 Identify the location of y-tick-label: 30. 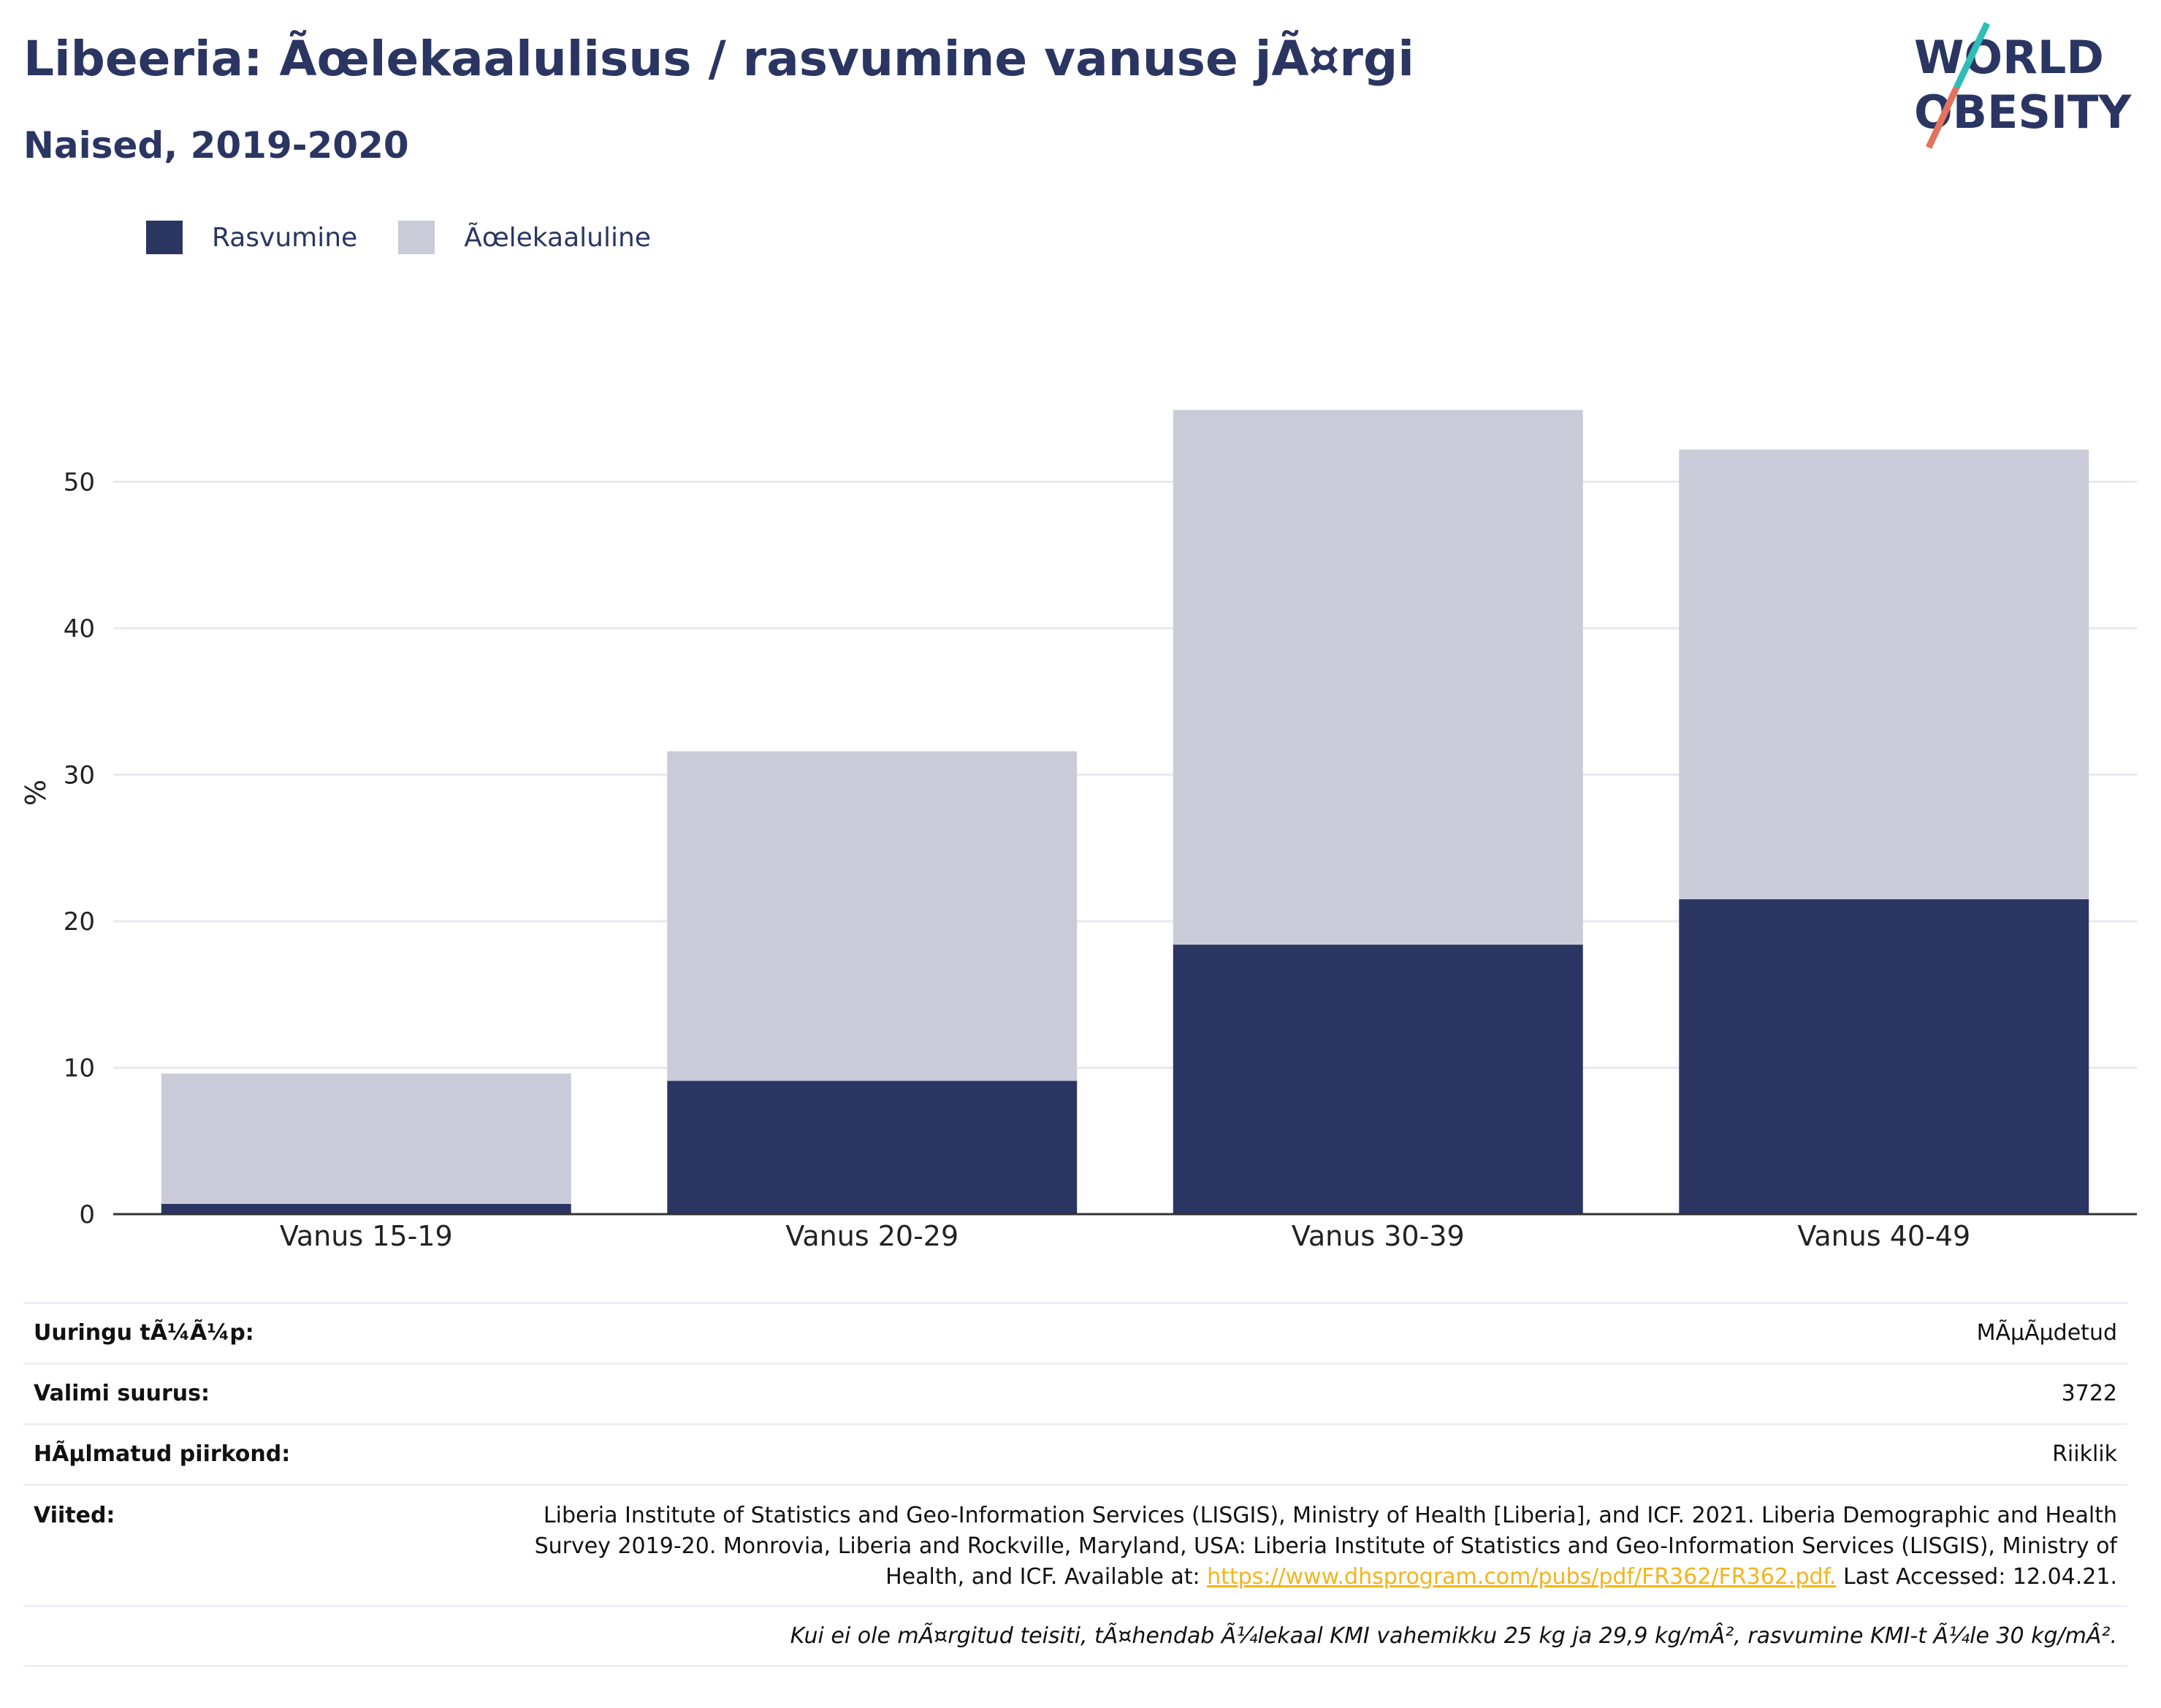
(79, 776).